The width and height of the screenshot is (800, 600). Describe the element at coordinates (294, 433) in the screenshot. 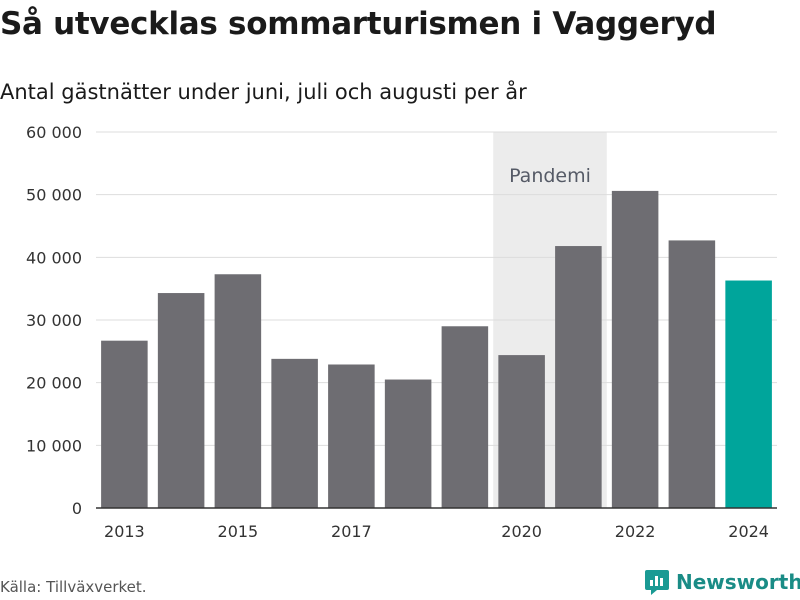

I see `bar-2016` at that location.